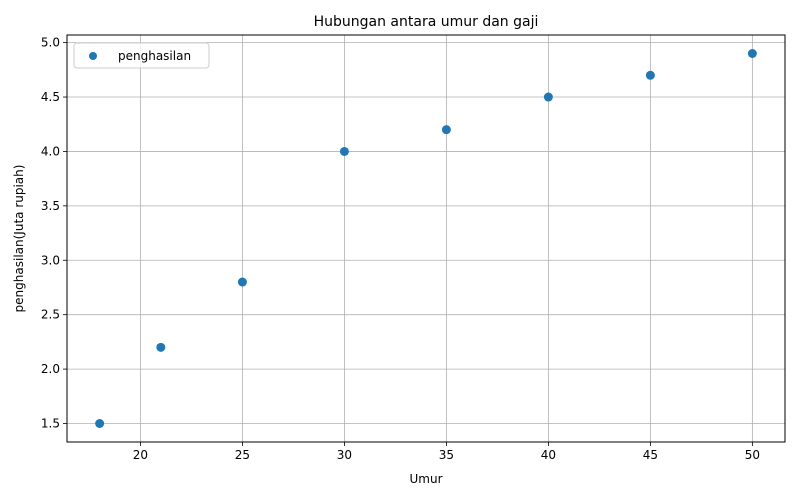 The width and height of the screenshot is (800, 500). I want to click on y-tick-label: 2.0, so click(50, 369).